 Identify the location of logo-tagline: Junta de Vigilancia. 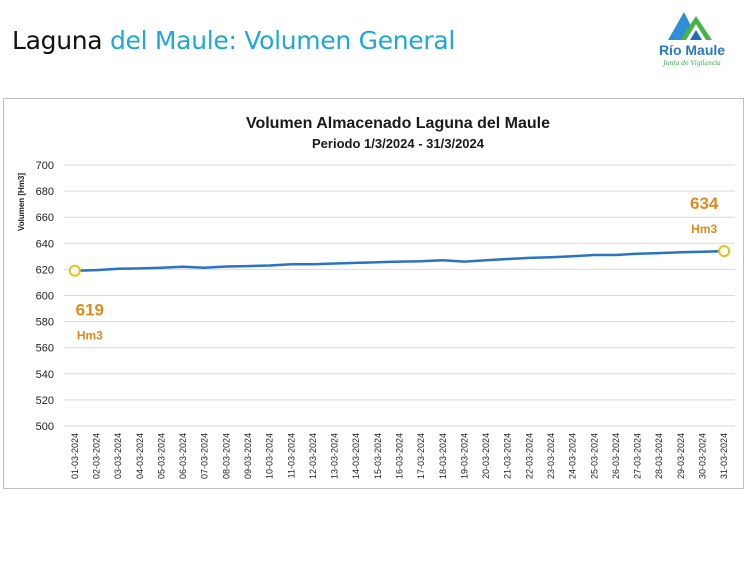
(692, 63).